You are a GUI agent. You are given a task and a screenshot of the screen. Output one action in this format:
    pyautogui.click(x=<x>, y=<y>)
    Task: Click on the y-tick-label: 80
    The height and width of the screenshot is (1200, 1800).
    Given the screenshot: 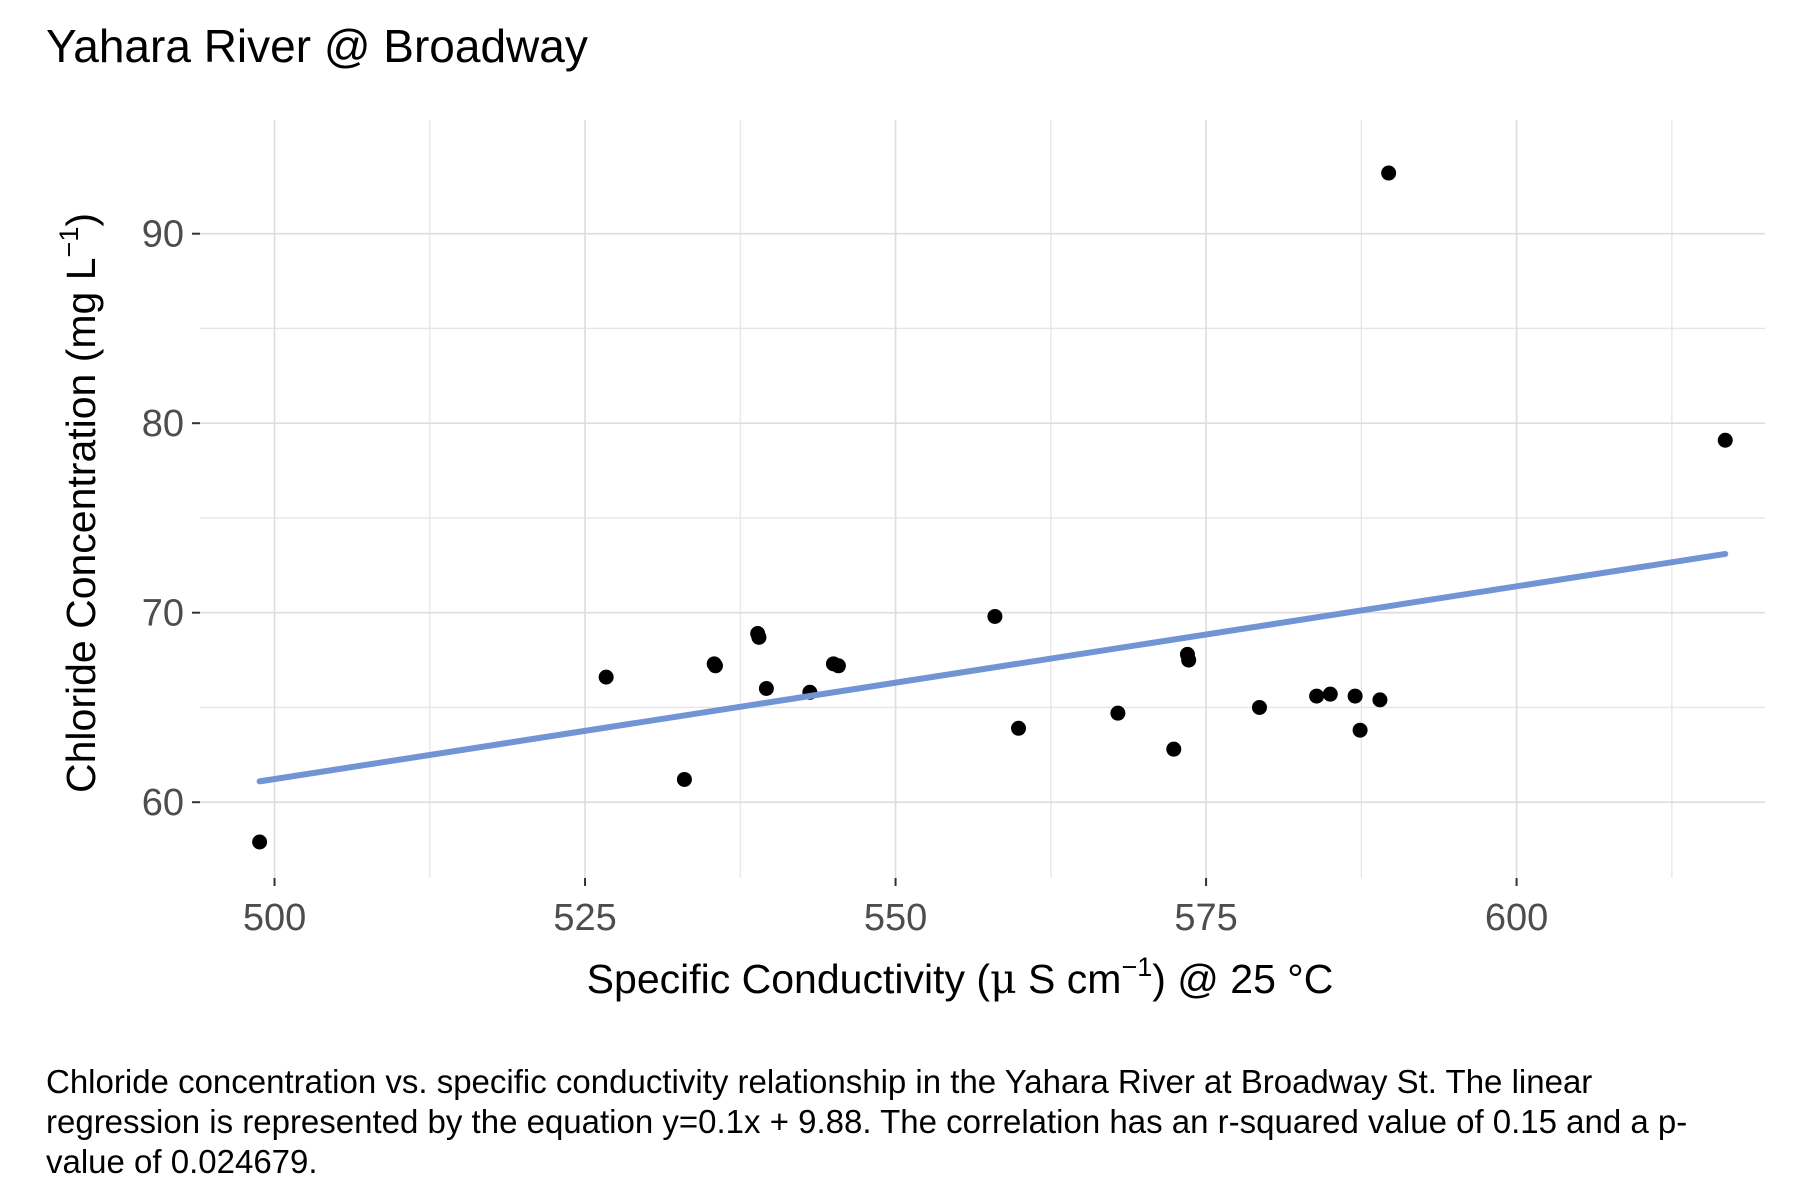 What is the action you would take?
    pyautogui.click(x=163, y=424)
    